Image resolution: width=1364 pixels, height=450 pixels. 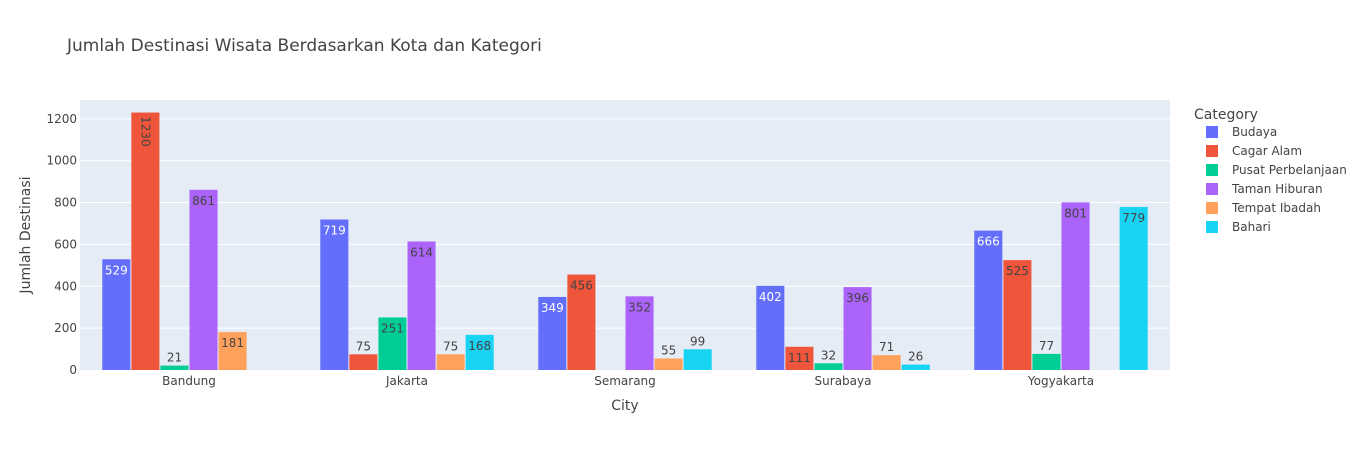 I want to click on y-tick-label: 200, so click(x=65, y=328).